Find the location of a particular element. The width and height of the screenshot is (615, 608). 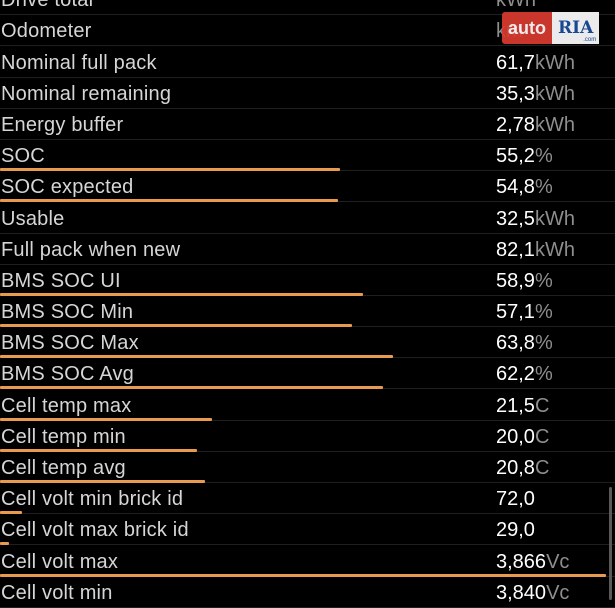

metric-number: 3,840 is located at coordinates (521, 592).